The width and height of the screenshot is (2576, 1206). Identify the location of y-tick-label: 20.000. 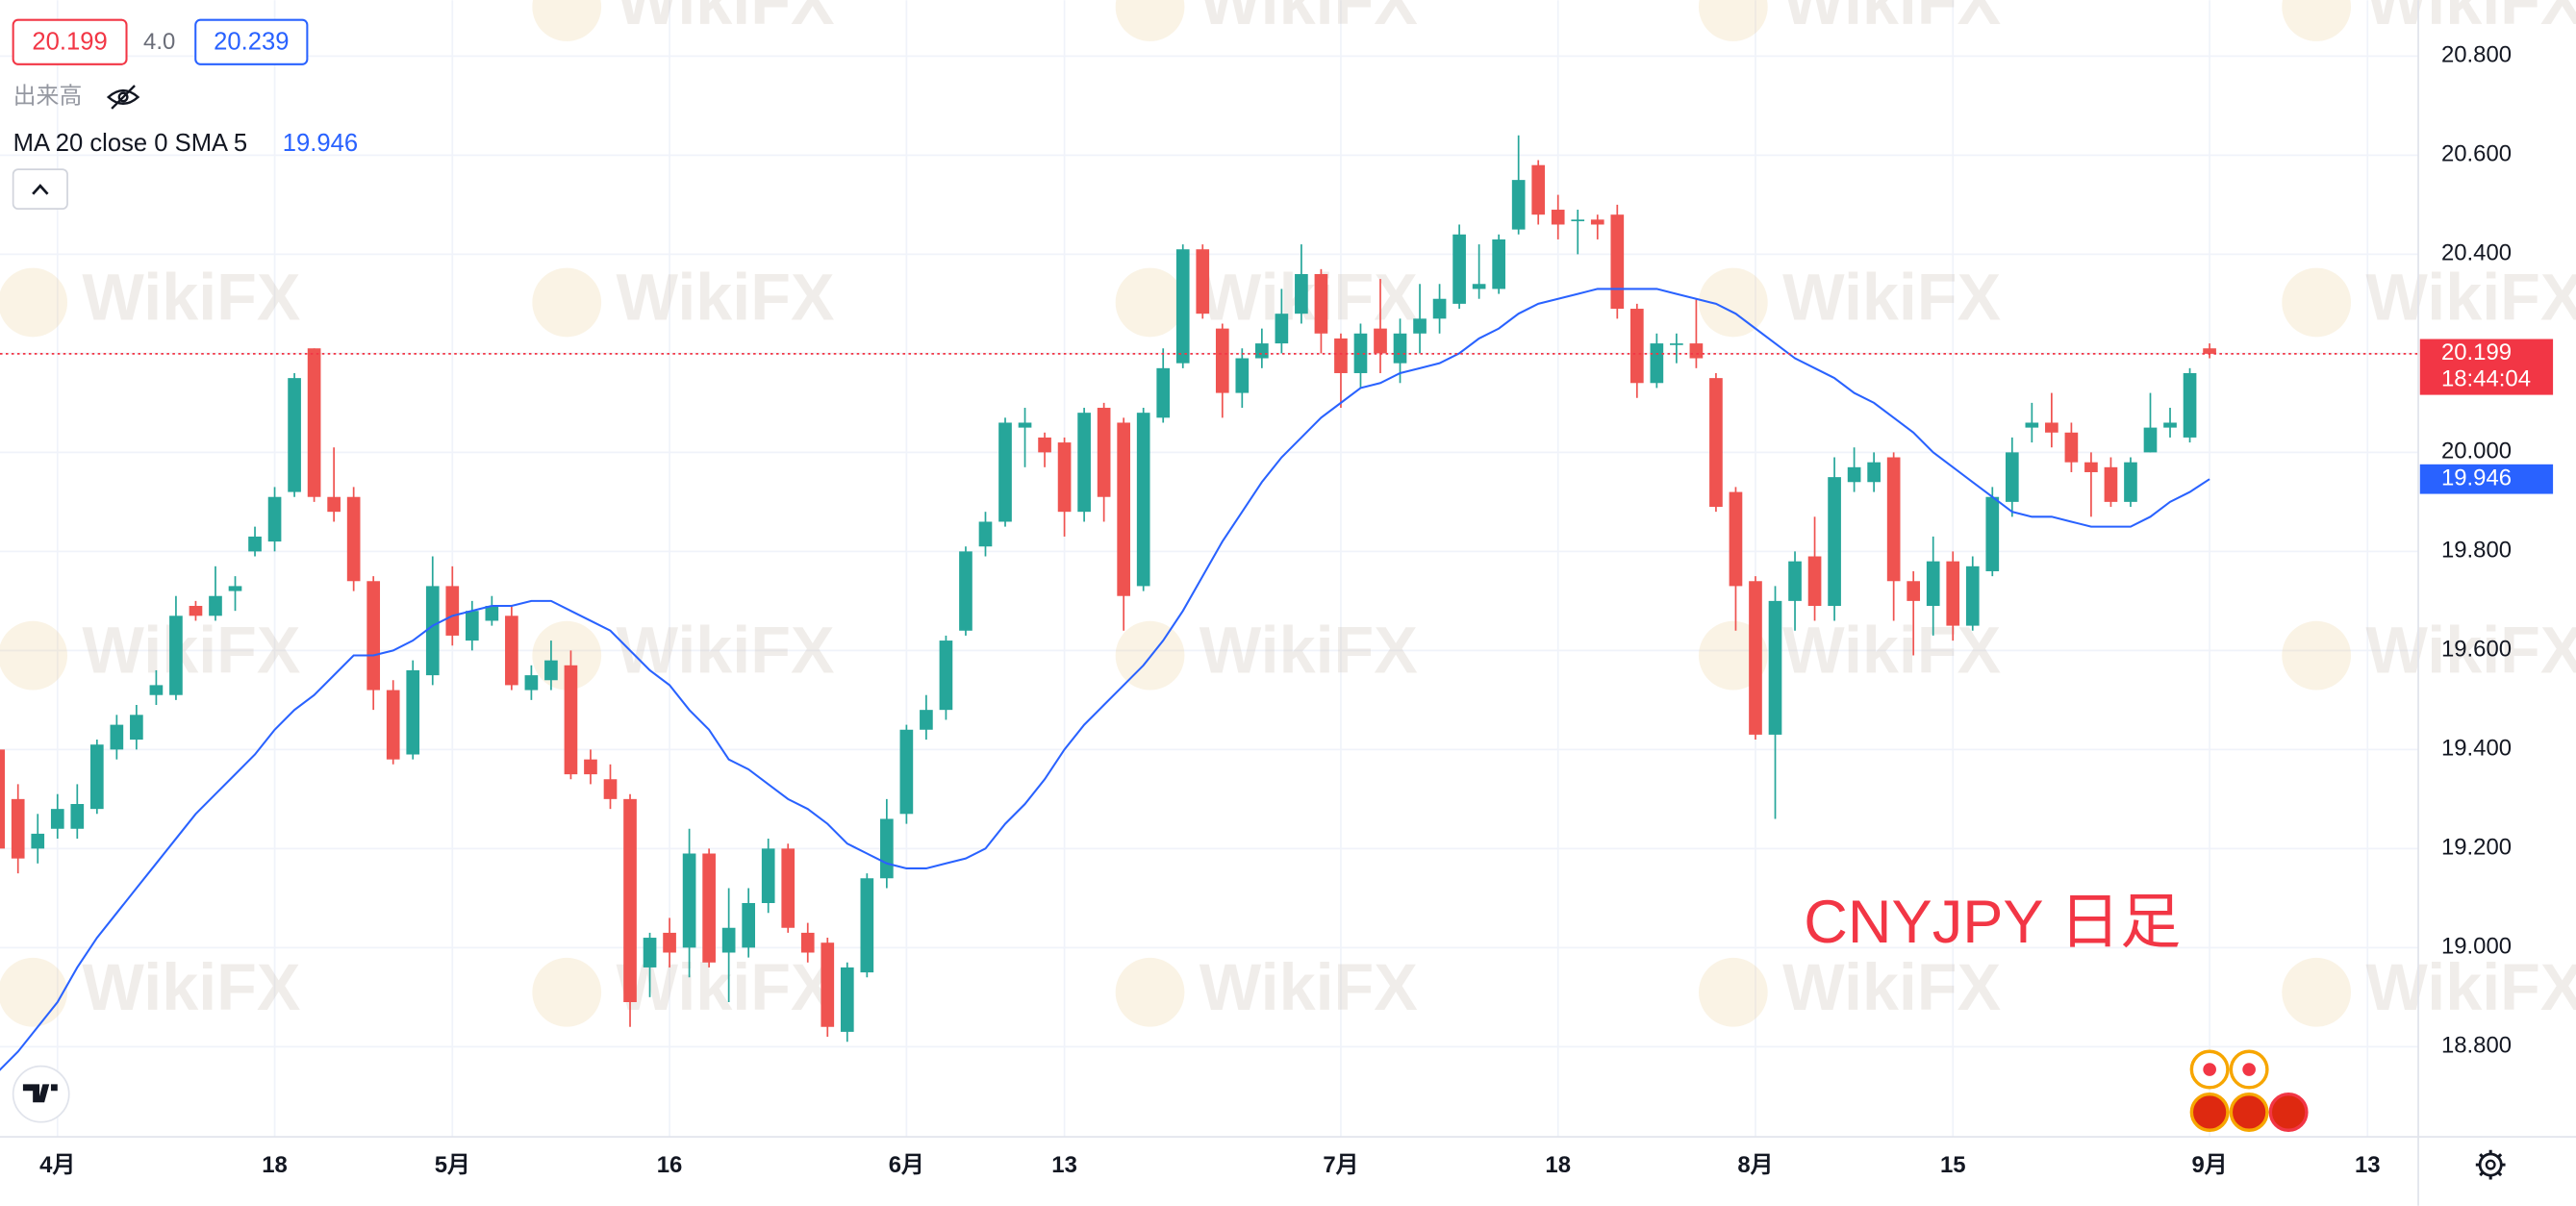
(2477, 452).